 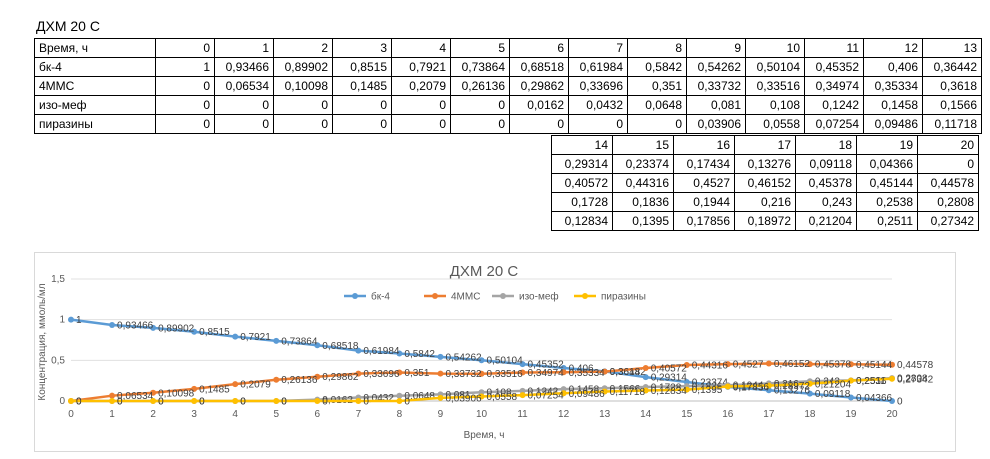 What do you see at coordinates (539, 297) in the screenshot?
I see `legend-label: изо-меф` at bounding box center [539, 297].